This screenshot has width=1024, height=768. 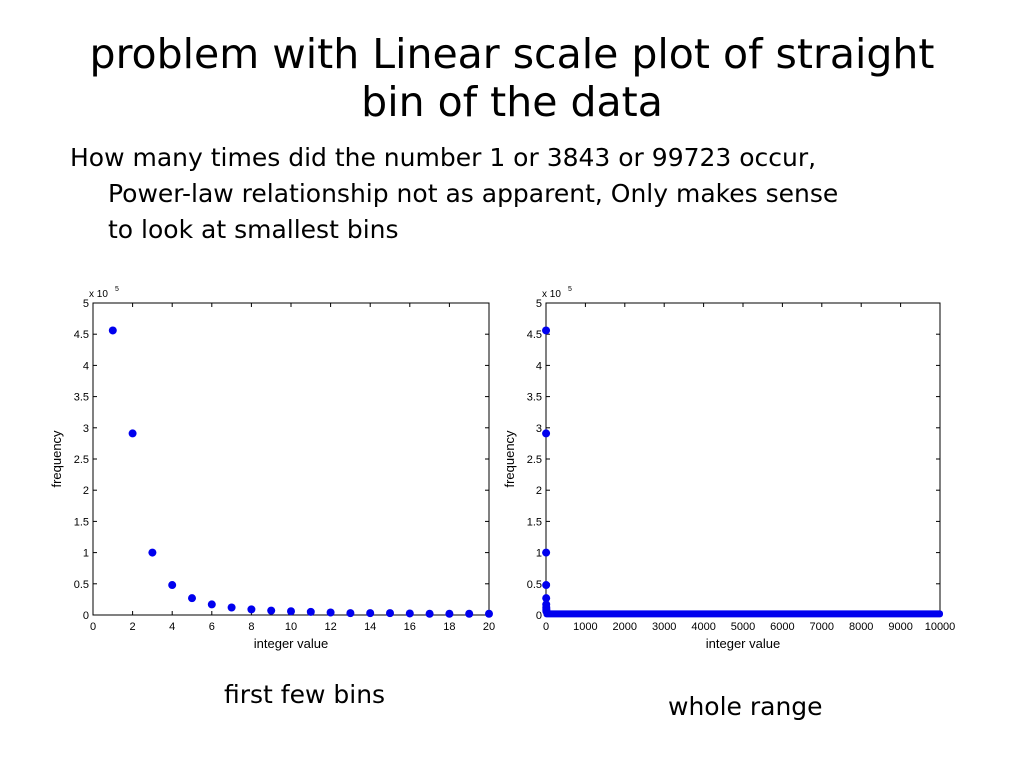 I want to click on x-tick-label: 8000, so click(x=861, y=627).